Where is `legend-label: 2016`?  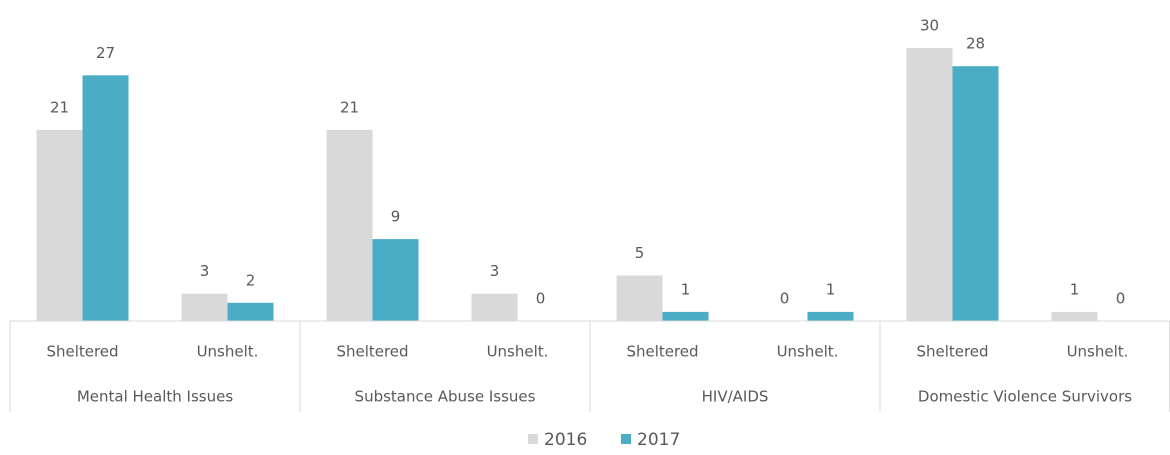
legend-label: 2016 is located at coordinates (565, 440).